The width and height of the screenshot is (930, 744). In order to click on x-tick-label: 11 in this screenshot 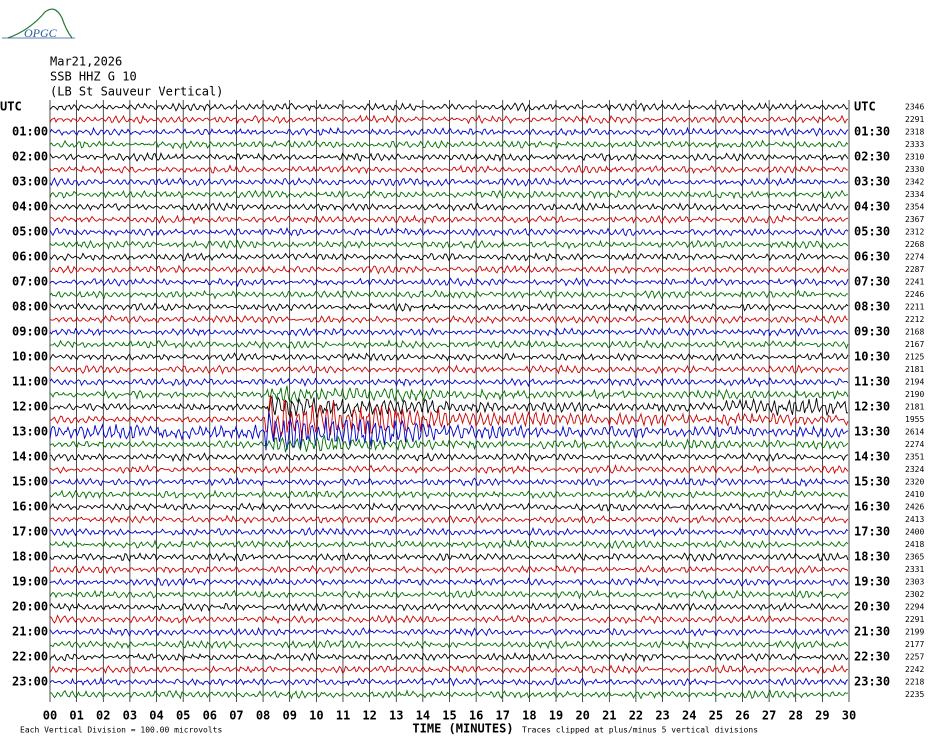, I will do `click(343, 716)`.